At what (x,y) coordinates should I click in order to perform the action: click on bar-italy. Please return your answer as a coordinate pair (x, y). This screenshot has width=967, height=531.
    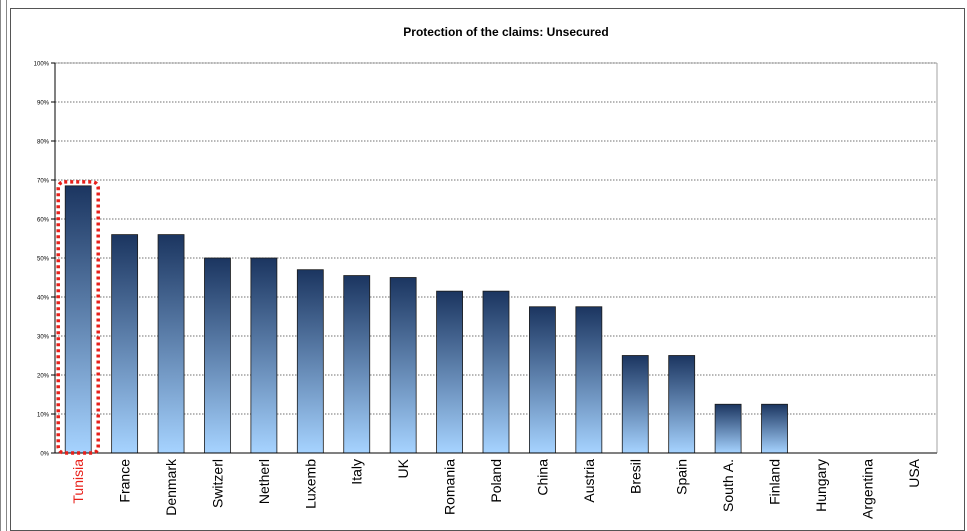
    Looking at the image, I should click on (357, 364).